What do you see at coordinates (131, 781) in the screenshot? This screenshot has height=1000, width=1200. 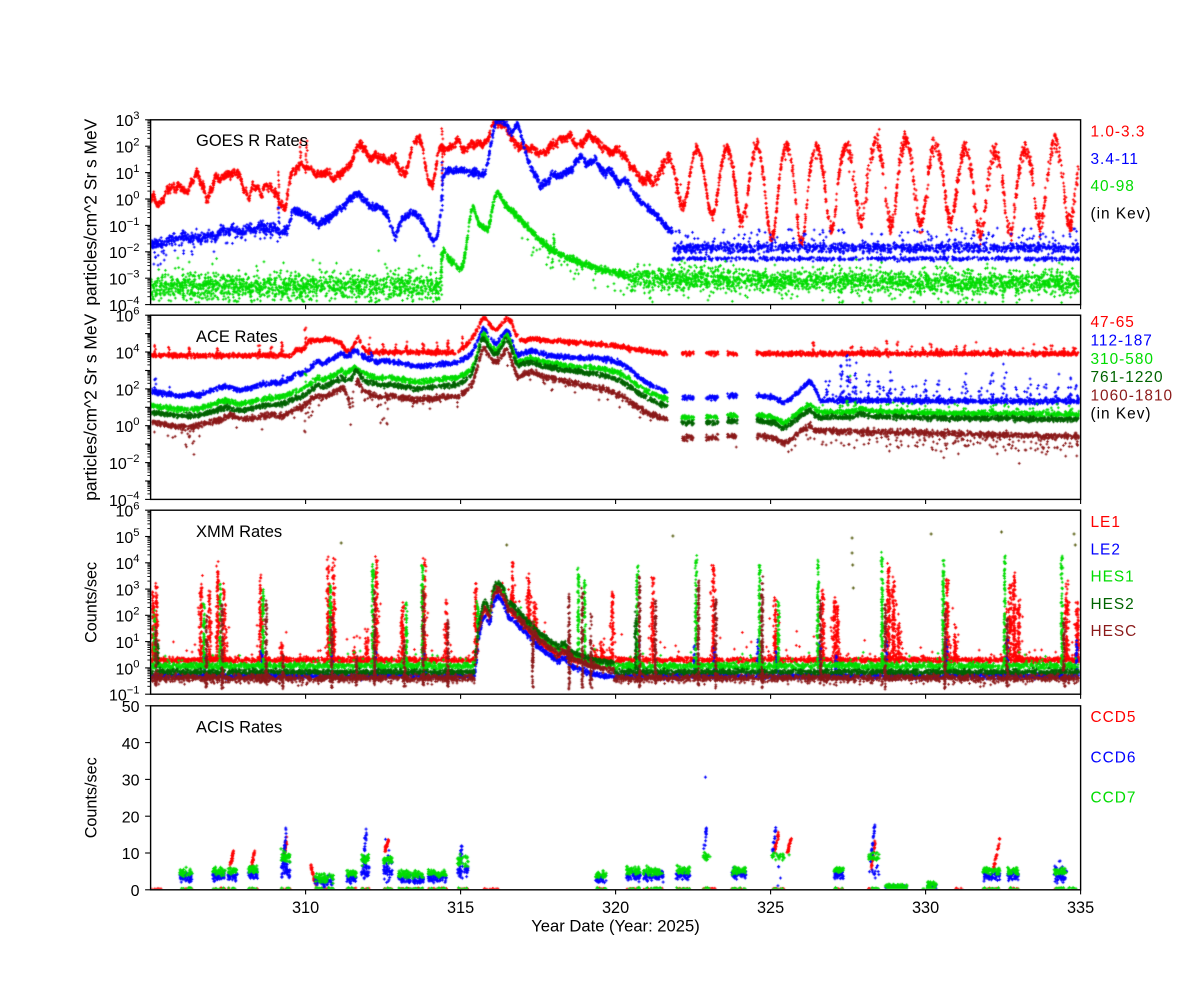 I see `svg-text: 30` at bounding box center [131, 781].